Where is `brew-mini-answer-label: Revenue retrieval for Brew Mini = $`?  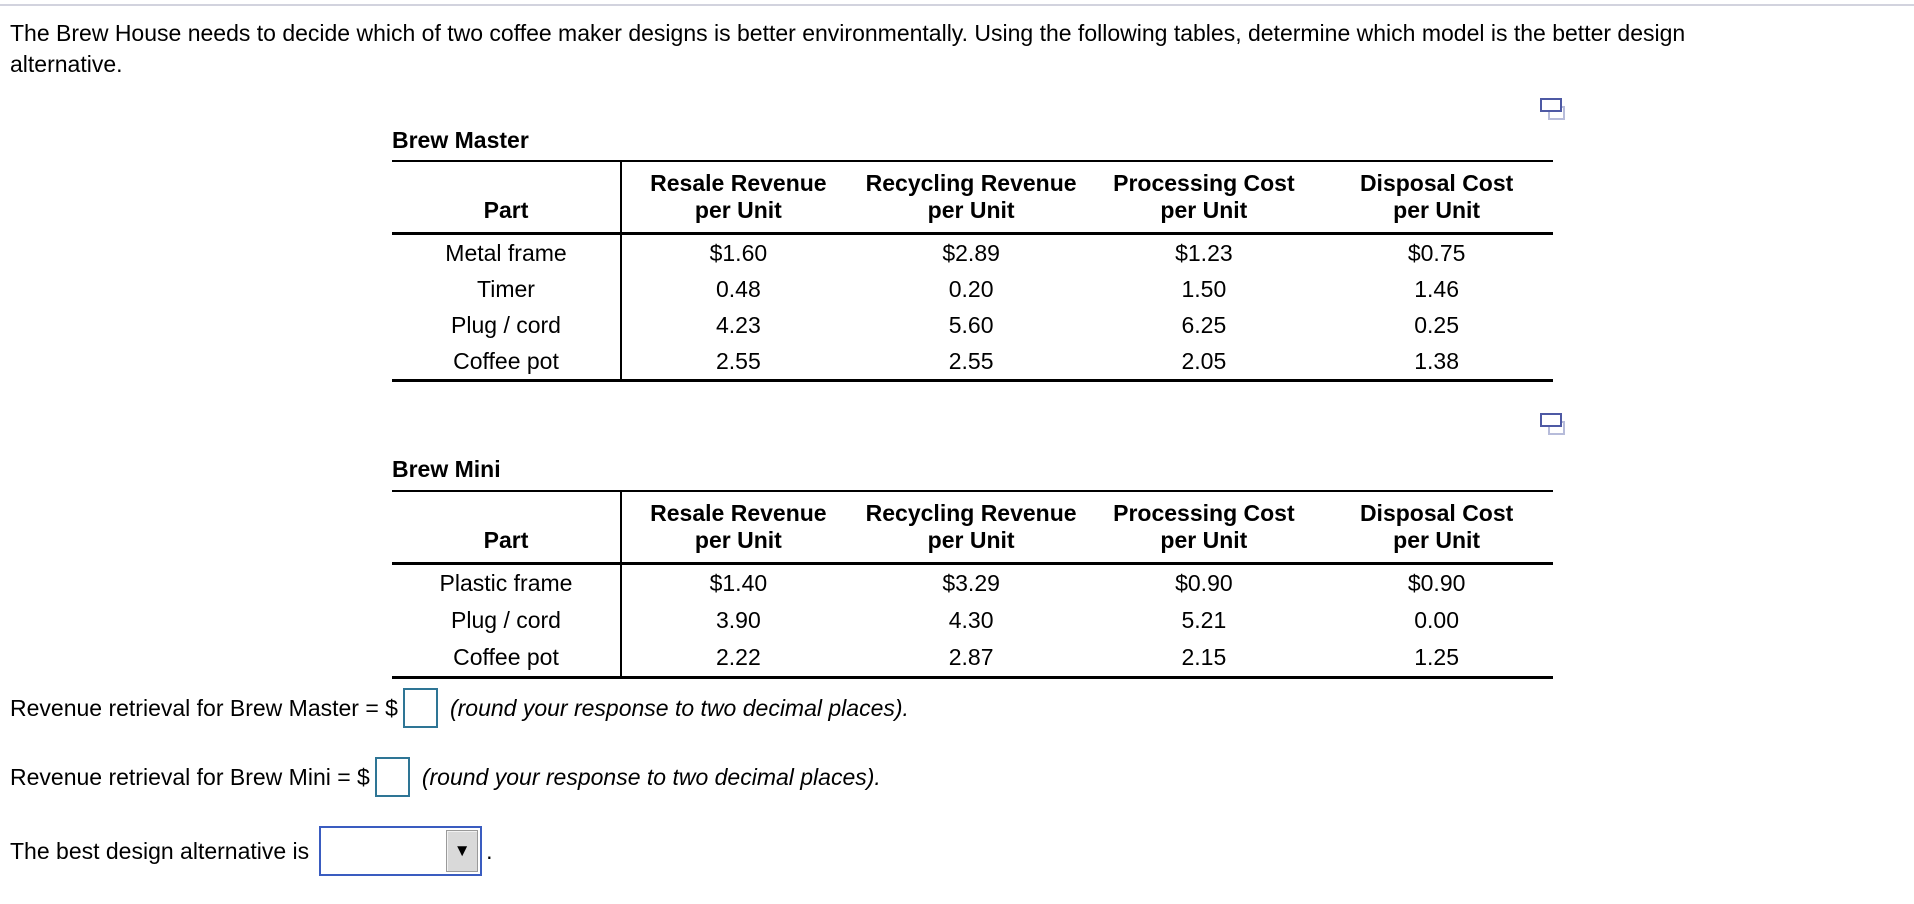
brew-mini-answer-label: Revenue retrieval for Brew Mini = $ is located at coordinates (190, 776).